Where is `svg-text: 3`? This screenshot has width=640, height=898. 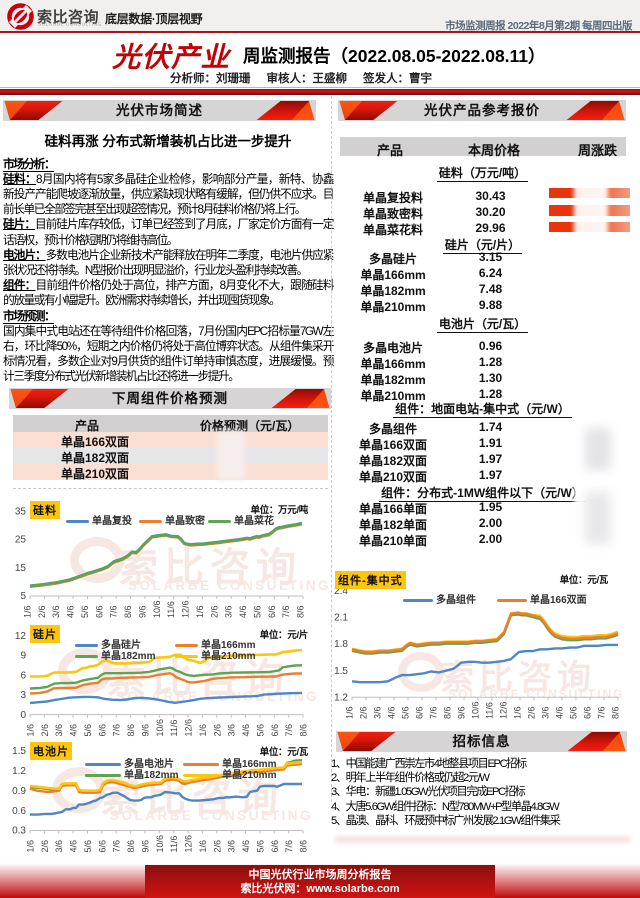
svg-text: 3 is located at coordinates (23, 695).